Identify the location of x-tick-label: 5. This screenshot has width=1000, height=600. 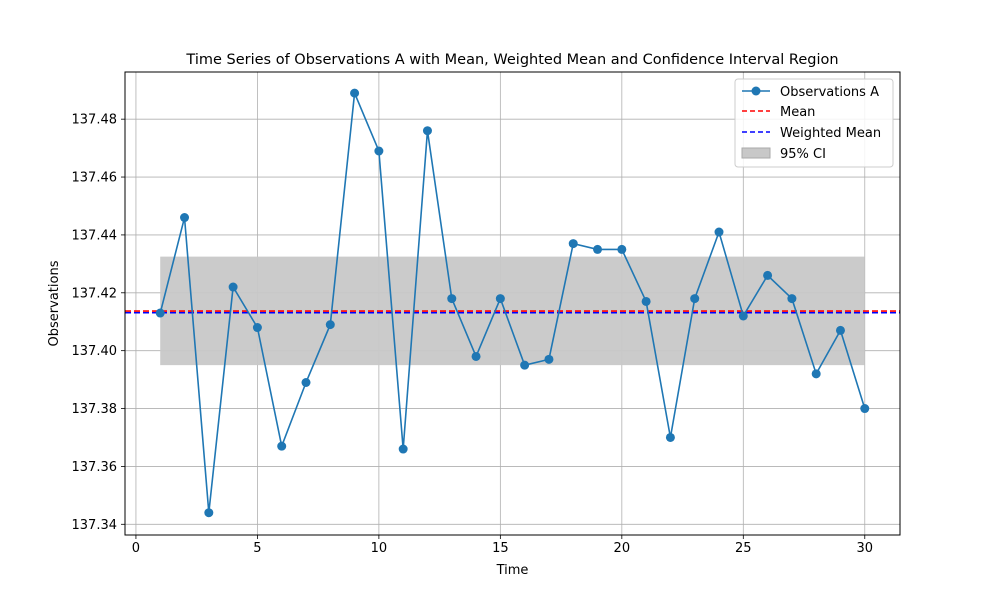
(257, 548).